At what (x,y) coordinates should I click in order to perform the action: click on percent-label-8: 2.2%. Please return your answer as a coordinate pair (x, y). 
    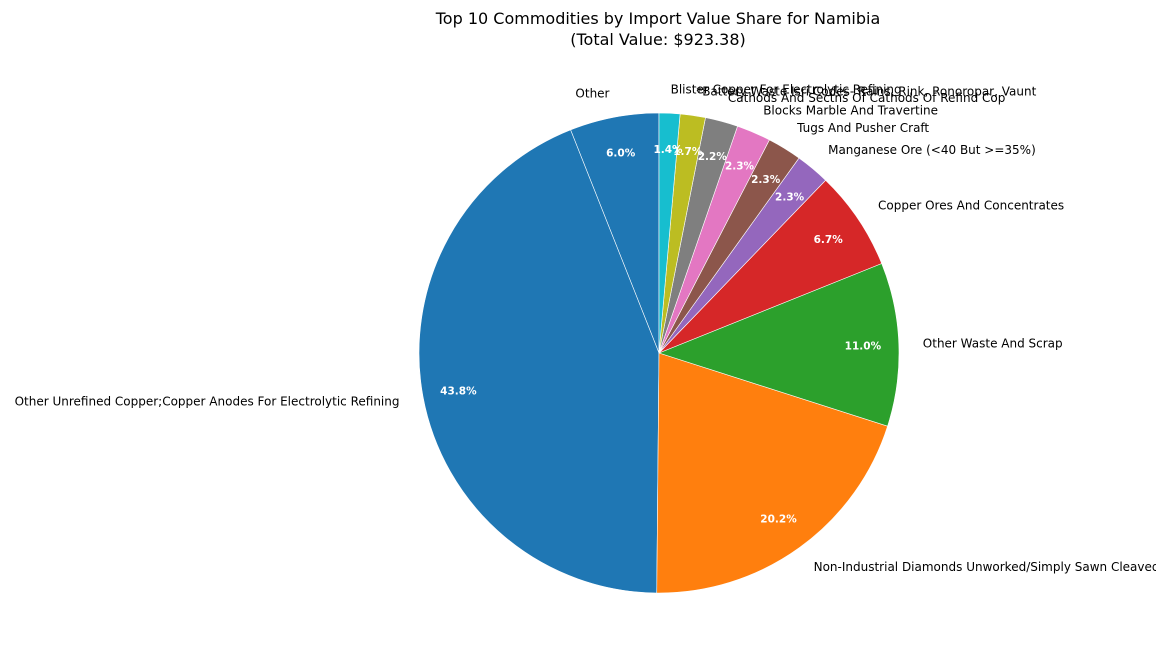
    Looking at the image, I should click on (713, 157).